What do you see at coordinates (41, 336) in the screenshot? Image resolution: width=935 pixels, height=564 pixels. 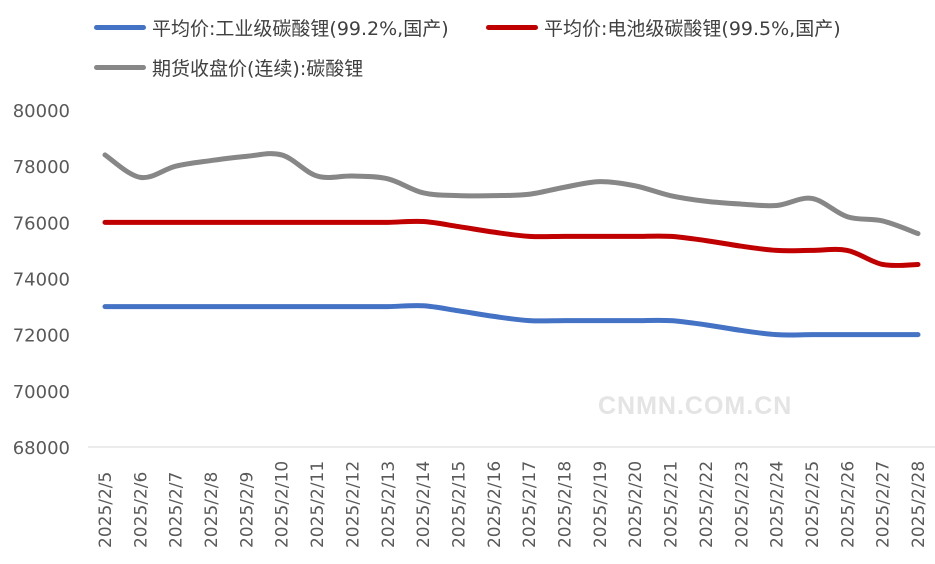 I see `y-tick-label: 72000` at bounding box center [41, 336].